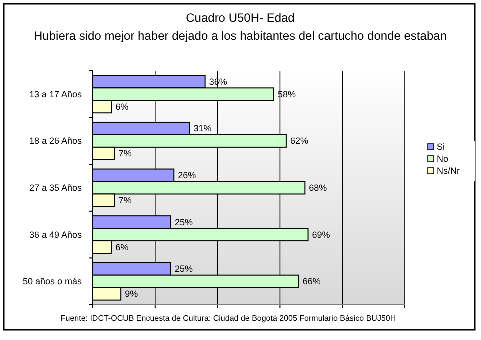  Describe the element at coordinates (318, 188) in the screenshot. I see `data-label: 68%` at that location.